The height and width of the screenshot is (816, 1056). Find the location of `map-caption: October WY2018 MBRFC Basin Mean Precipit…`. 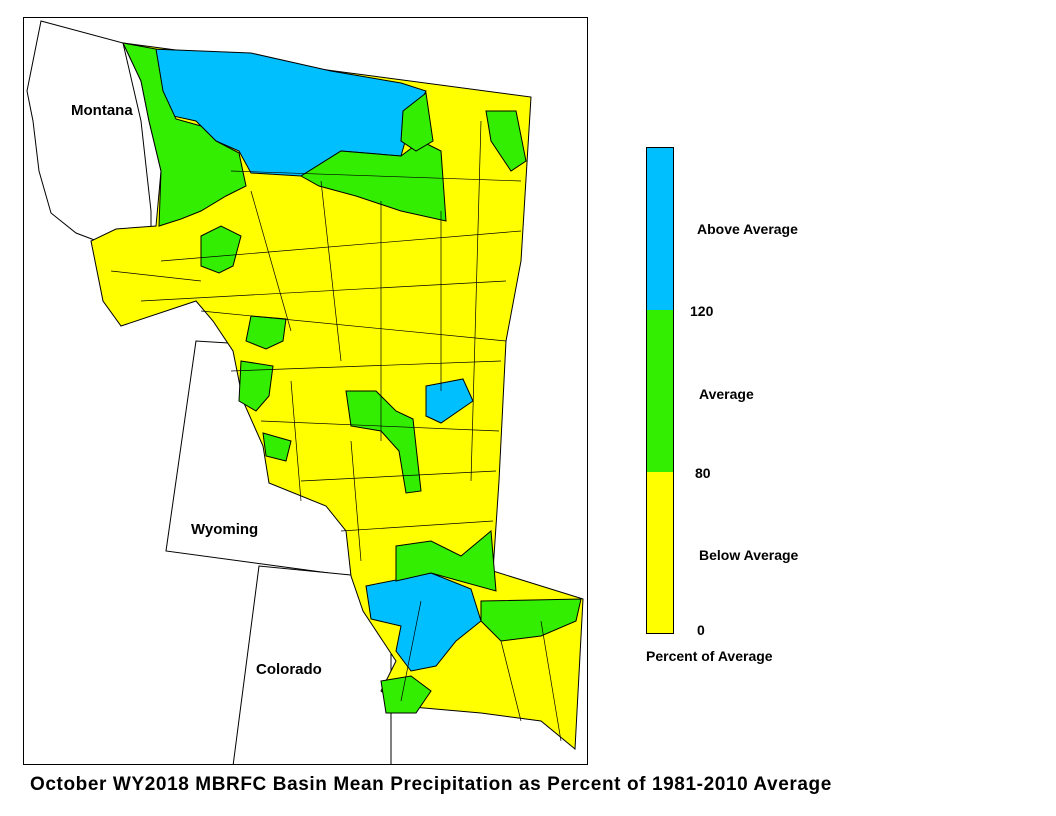

map-caption: October WY2018 MBRFC Basin Mean Precipit… is located at coordinates (431, 784).